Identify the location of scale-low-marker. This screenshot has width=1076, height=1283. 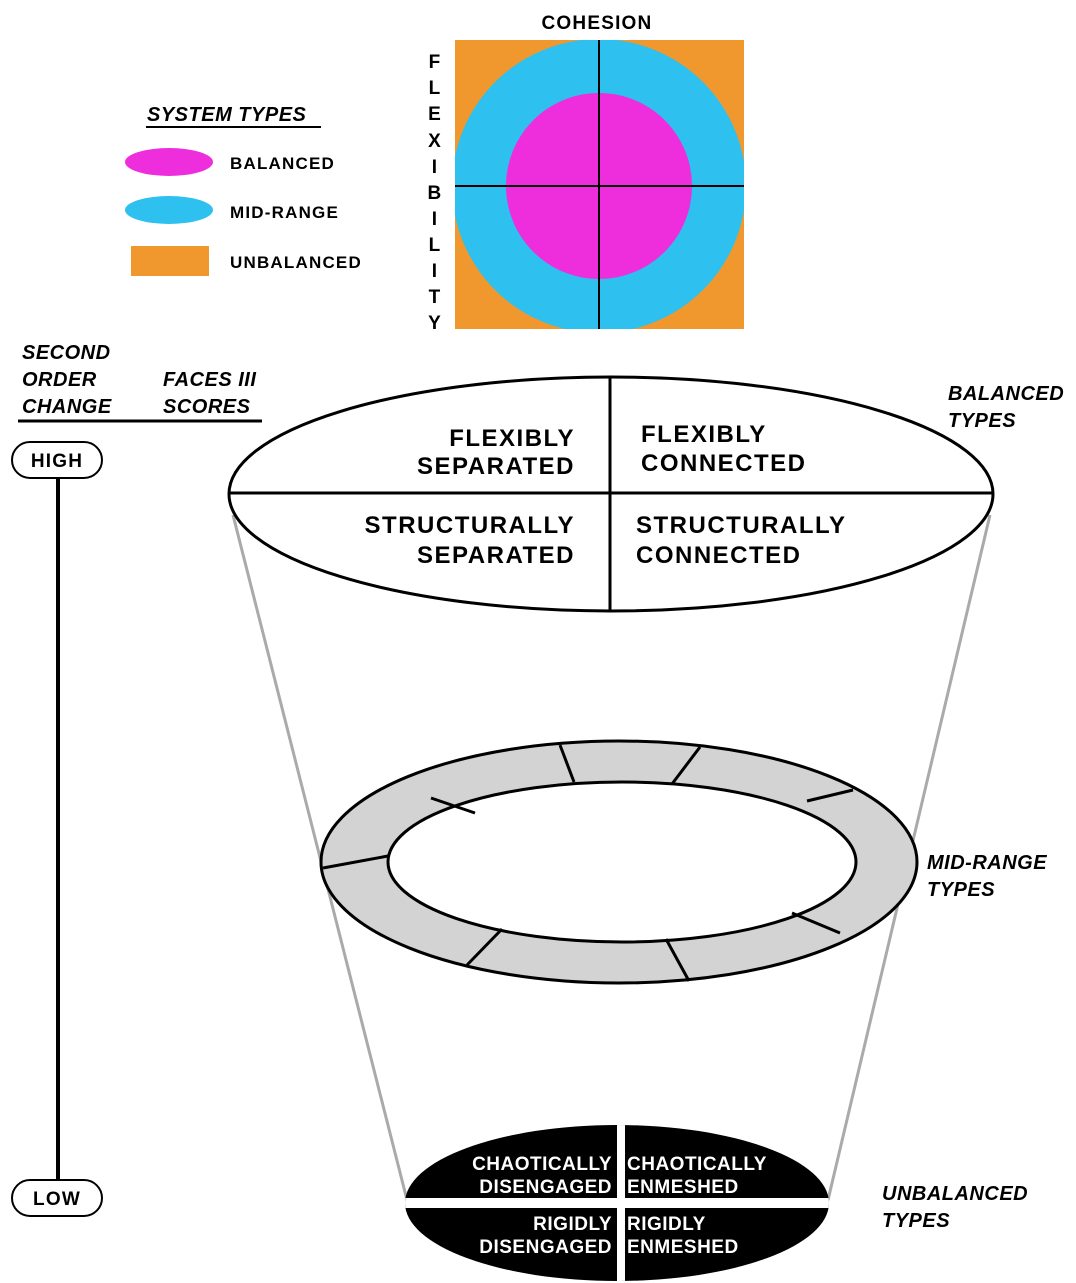
(57, 1198).